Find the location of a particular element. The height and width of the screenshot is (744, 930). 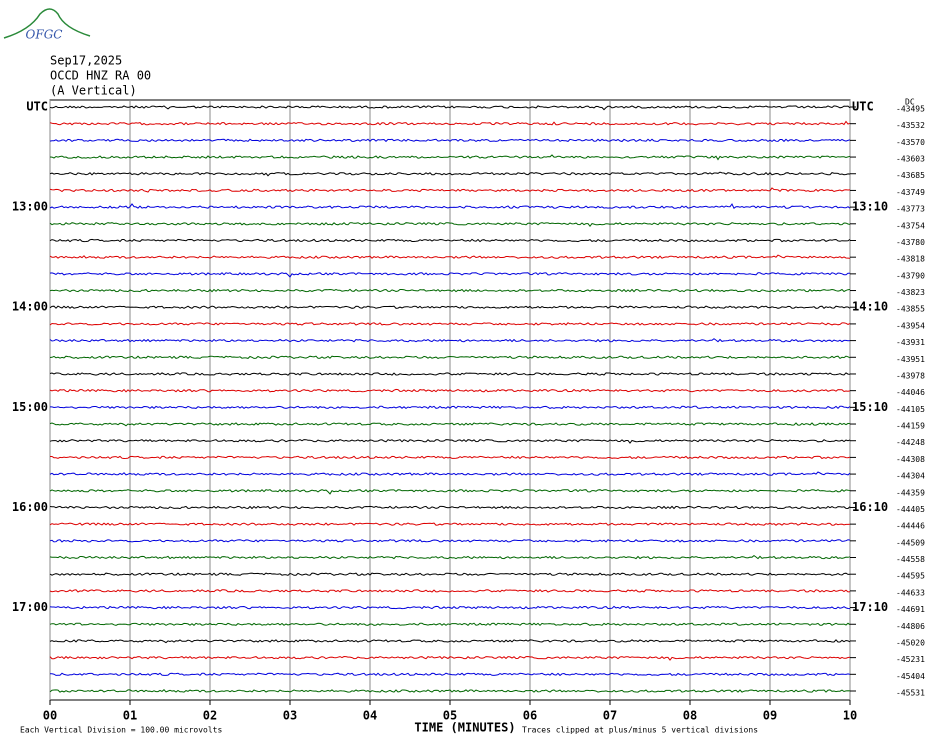

x-tick-label: 06 is located at coordinates (530, 716).